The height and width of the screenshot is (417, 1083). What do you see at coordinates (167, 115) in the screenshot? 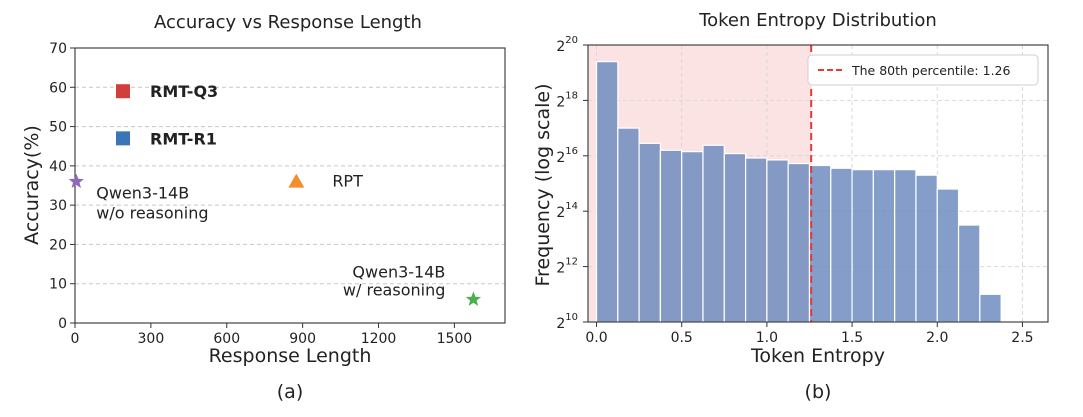
I see `chart-a-legend: RMT-Q3 RMT-R1` at bounding box center [167, 115].